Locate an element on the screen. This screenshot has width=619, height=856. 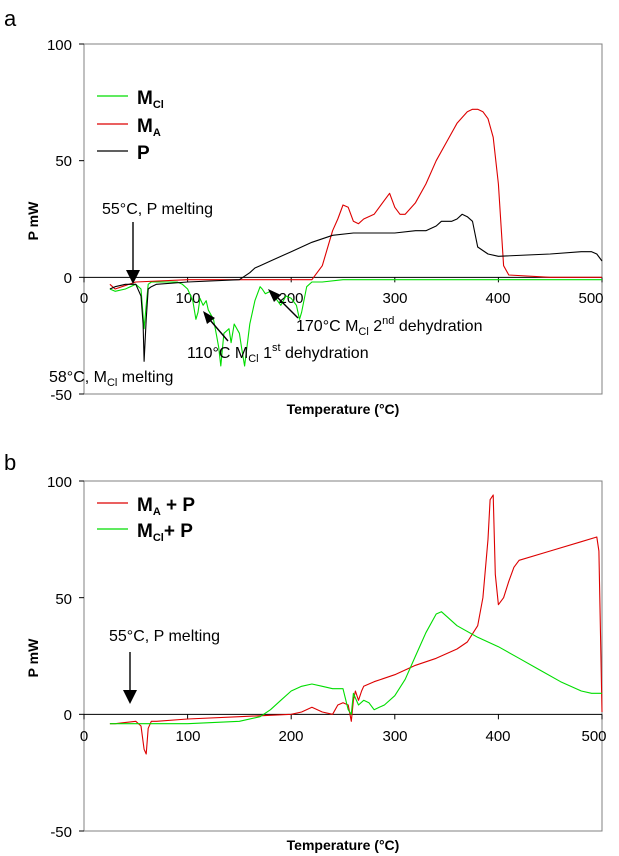
legend-label-ma: MA is located at coordinates (149, 127).